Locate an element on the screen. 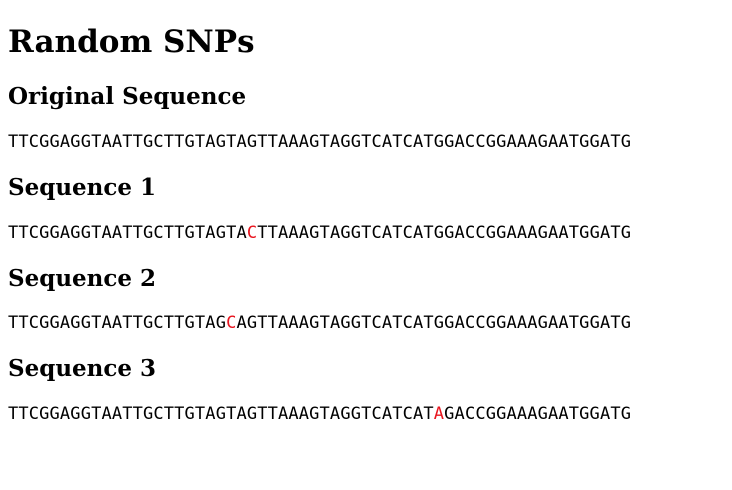 Image resolution: width=732 pixels, height=490 pixels. sequence-1-prefix: TTCGGAGGTAATTGCTTGTAGTA is located at coordinates (127, 233).